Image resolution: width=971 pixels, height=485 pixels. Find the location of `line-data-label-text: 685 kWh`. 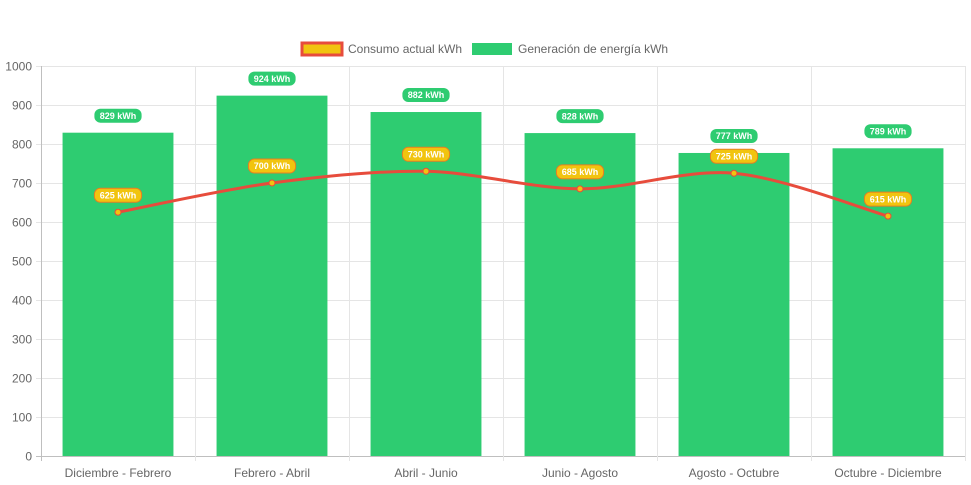

line-data-label-text: 685 kWh is located at coordinates (580, 172).